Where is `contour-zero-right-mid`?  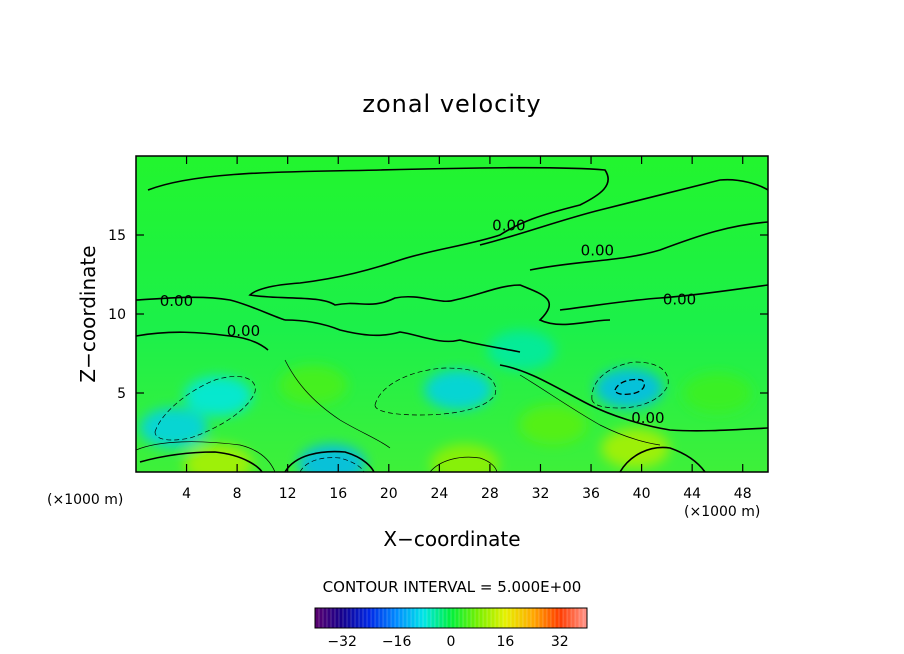 contour-zero-right-mid is located at coordinates (648, 246).